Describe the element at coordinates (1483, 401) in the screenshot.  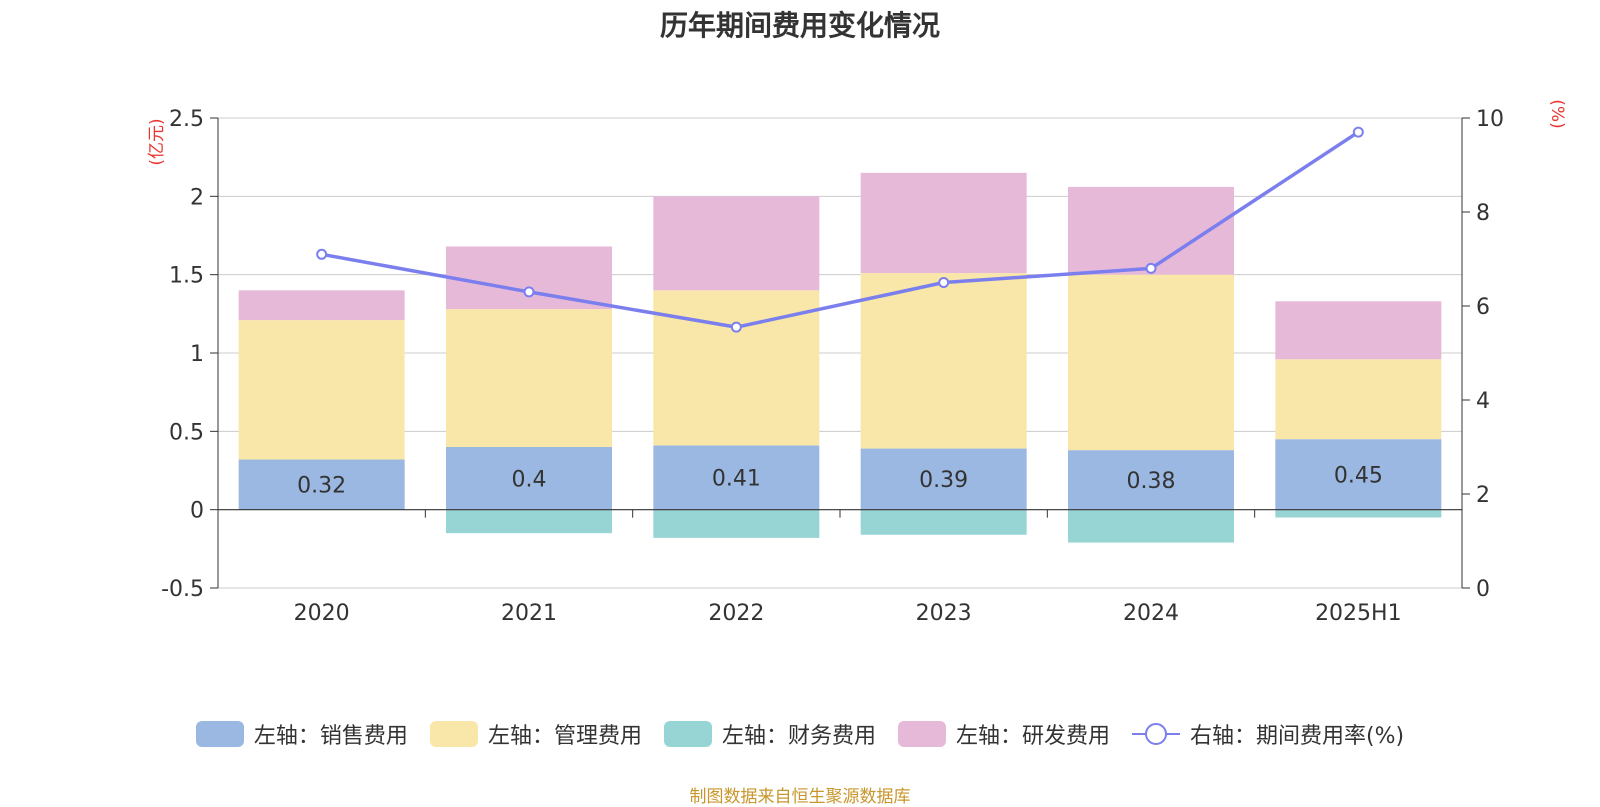
I see `right-axis-tick-label: 4` at that location.